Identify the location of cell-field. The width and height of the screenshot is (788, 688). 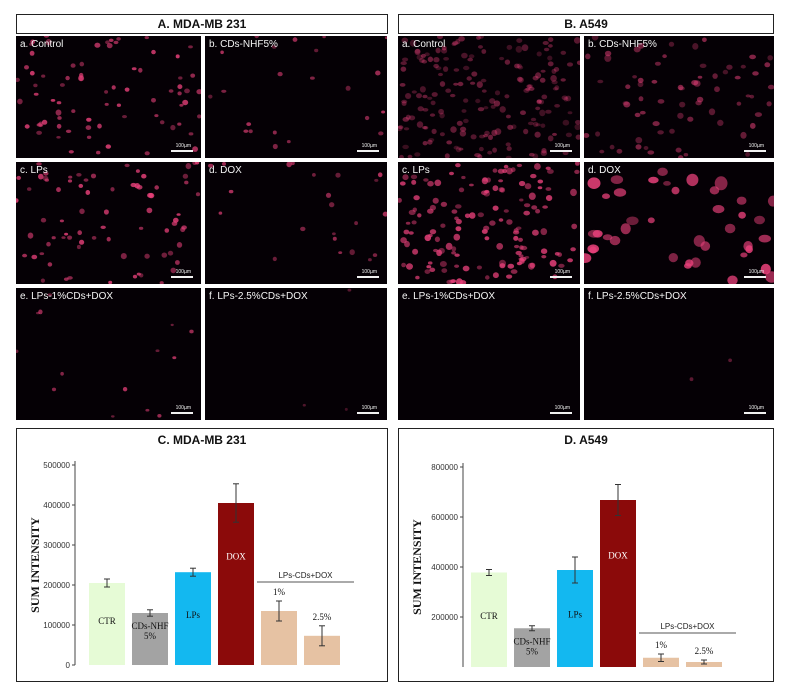
(108, 96).